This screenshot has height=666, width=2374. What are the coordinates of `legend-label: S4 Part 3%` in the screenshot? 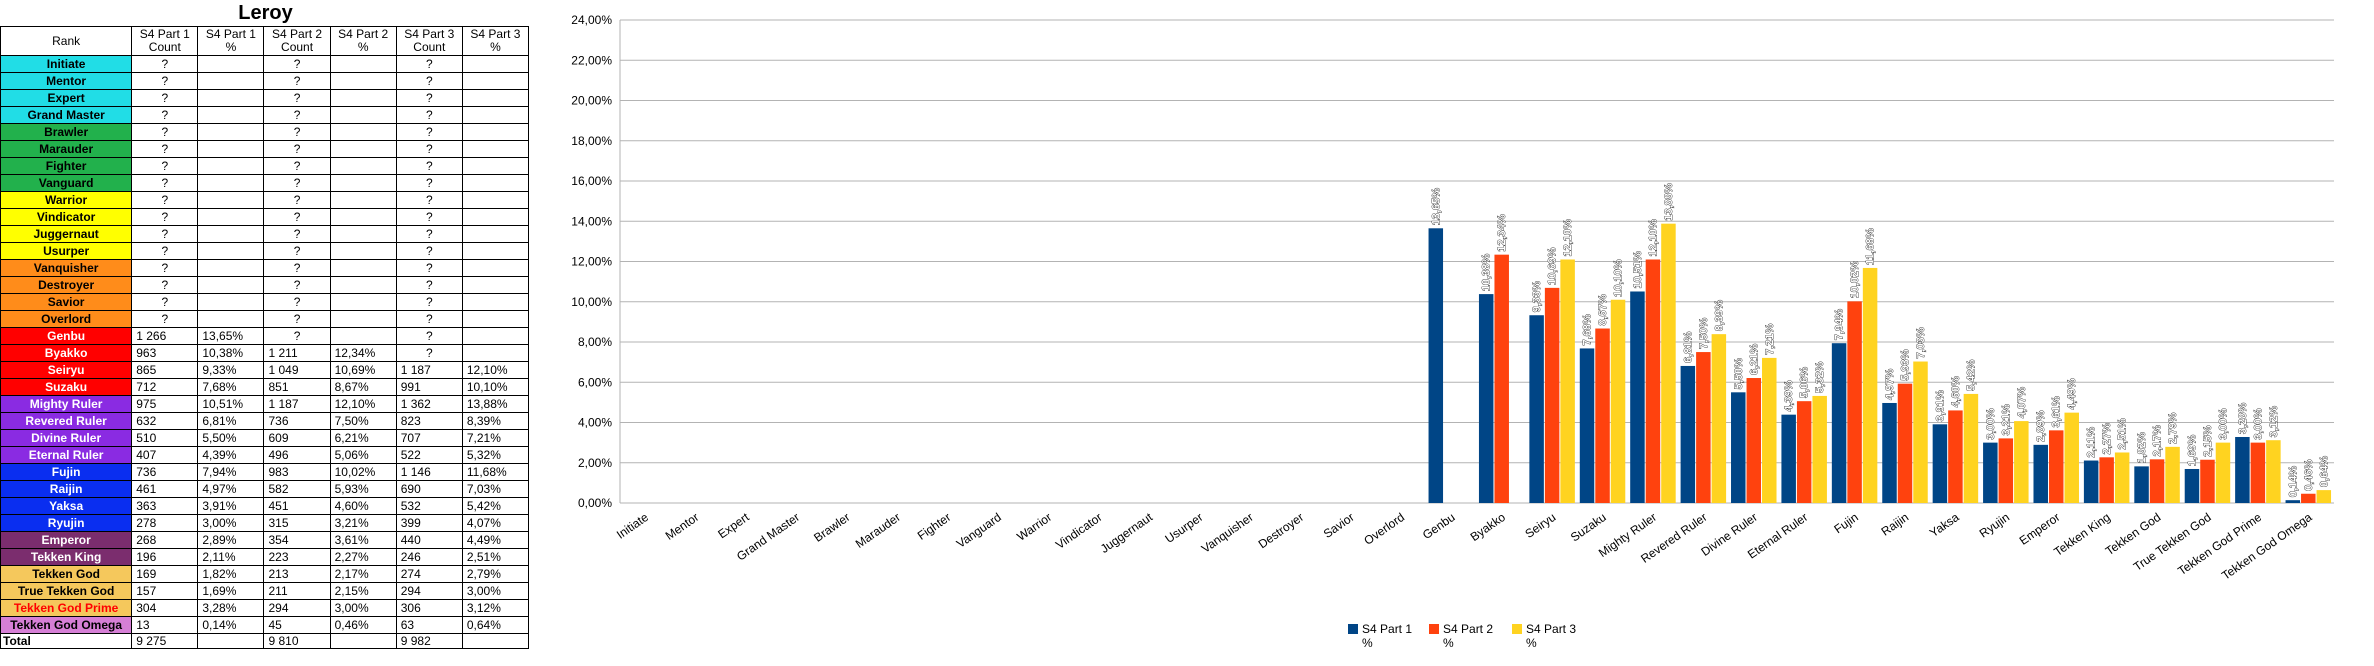 It's located at (1551, 636).